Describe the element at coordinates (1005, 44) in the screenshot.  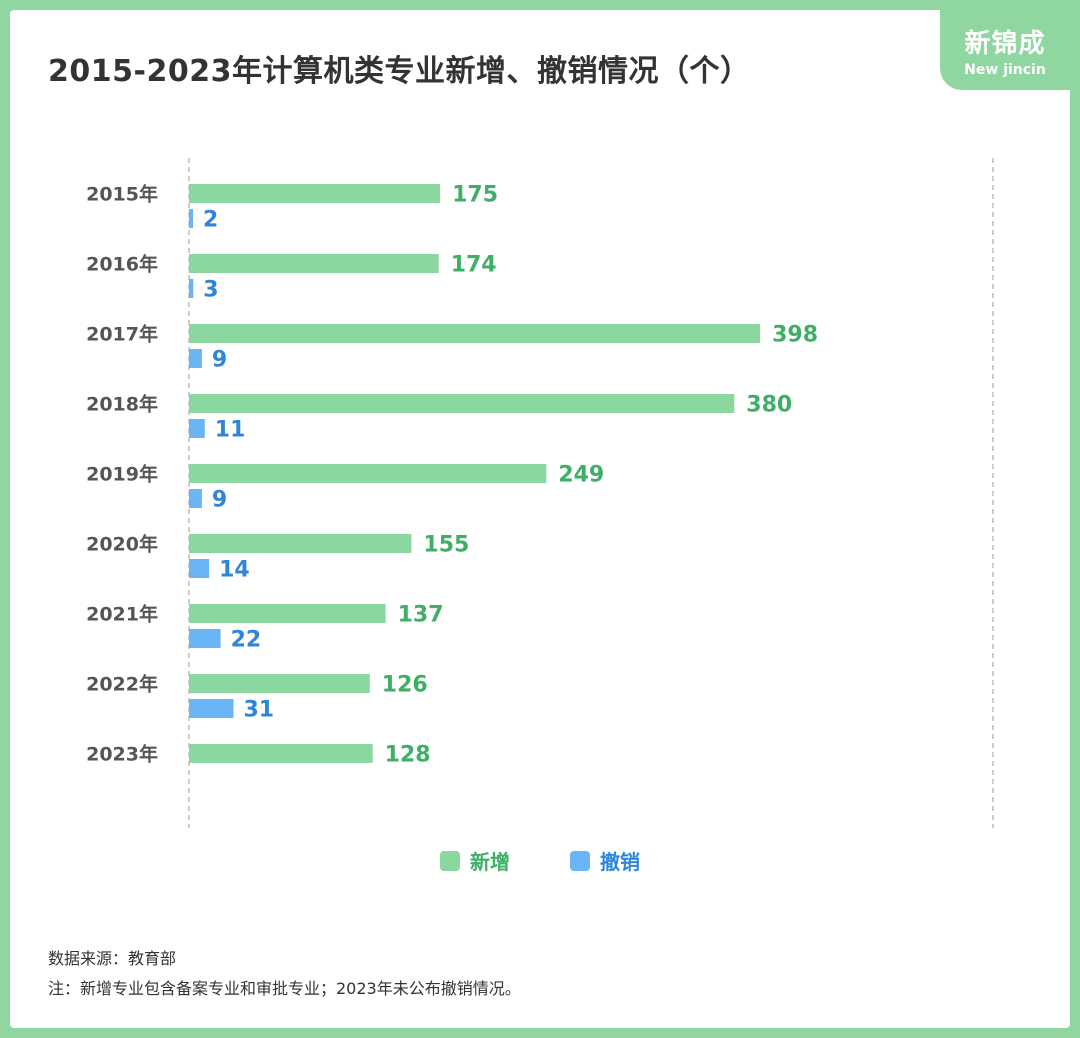
I see `logo-cn: 新锦成` at that location.